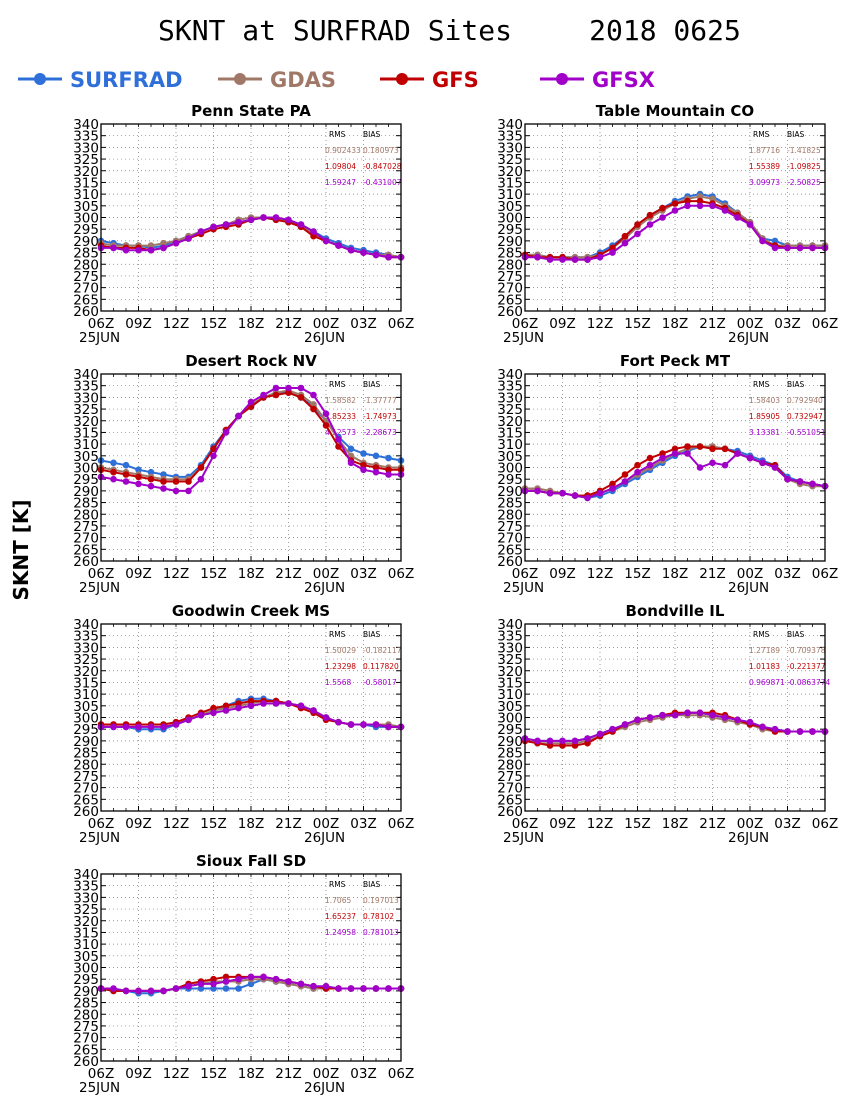 The height and width of the screenshot is (1100, 850). I want to click on stats-bias-value: -1.74973, so click(380, 416).